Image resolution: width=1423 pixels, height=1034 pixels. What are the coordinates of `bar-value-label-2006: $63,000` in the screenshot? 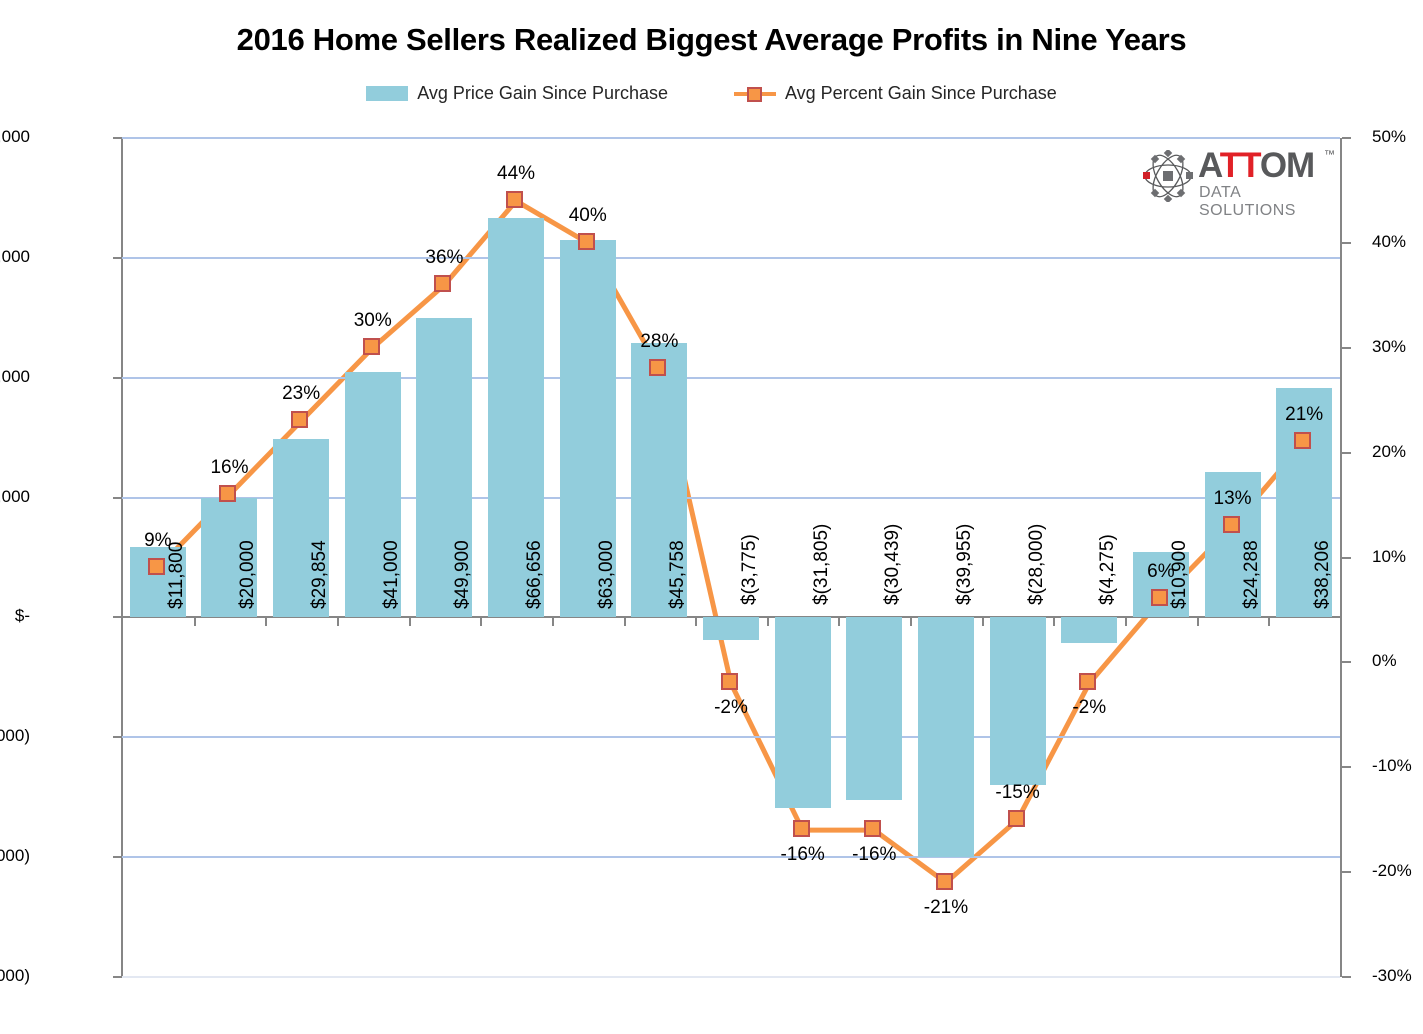 It's located at (606, 575).